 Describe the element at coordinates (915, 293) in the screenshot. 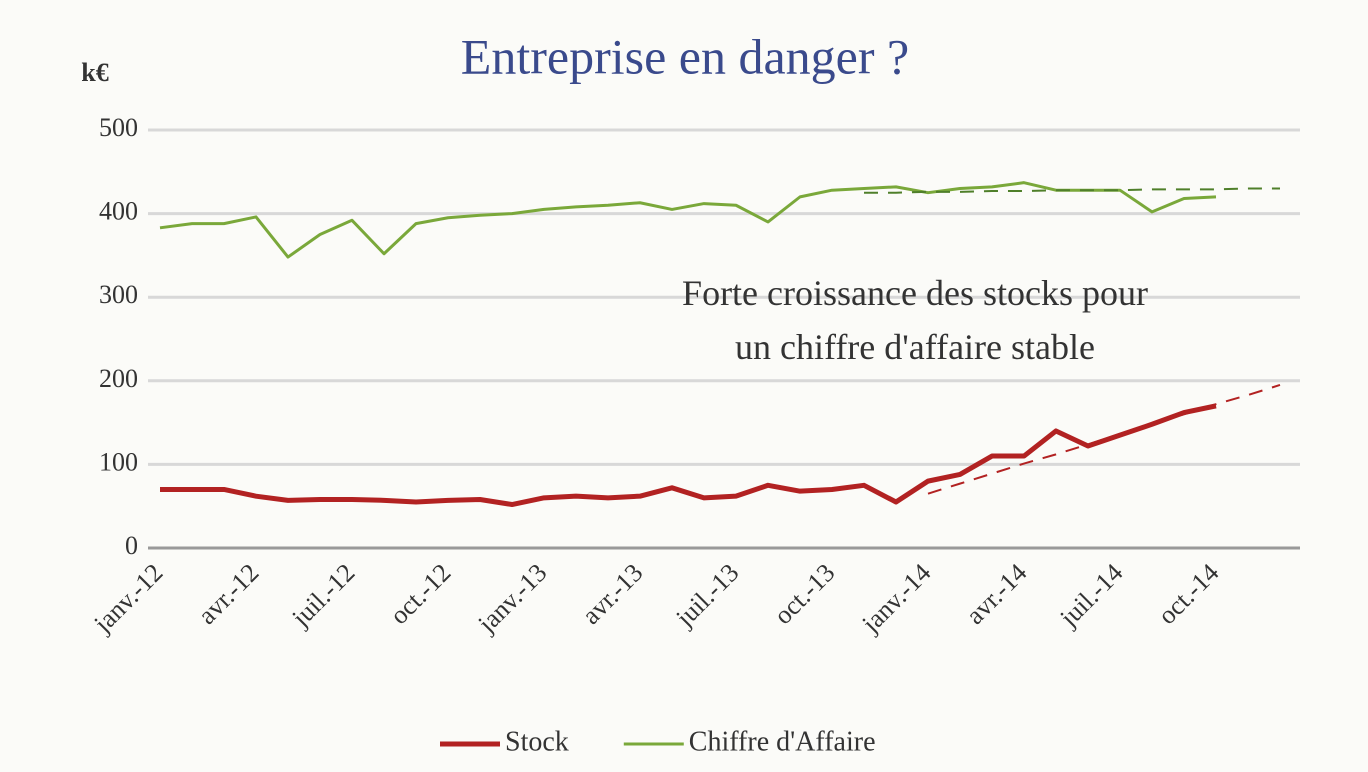

I see `annotation-line: Forte croissance des stocks pour` at that location.